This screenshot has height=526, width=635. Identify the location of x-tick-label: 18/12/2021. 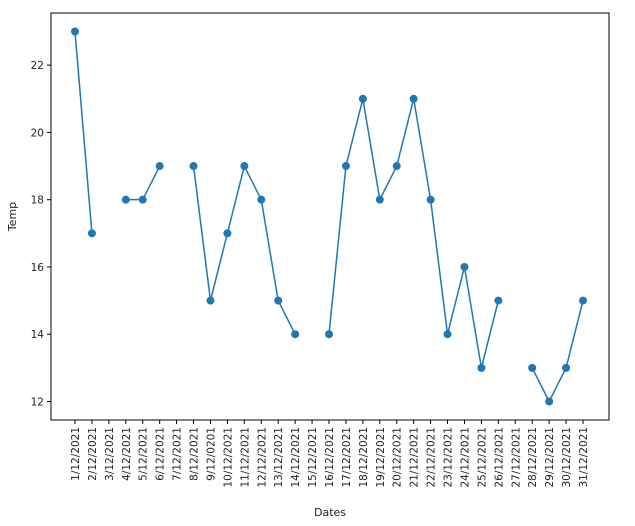
(364, 457).